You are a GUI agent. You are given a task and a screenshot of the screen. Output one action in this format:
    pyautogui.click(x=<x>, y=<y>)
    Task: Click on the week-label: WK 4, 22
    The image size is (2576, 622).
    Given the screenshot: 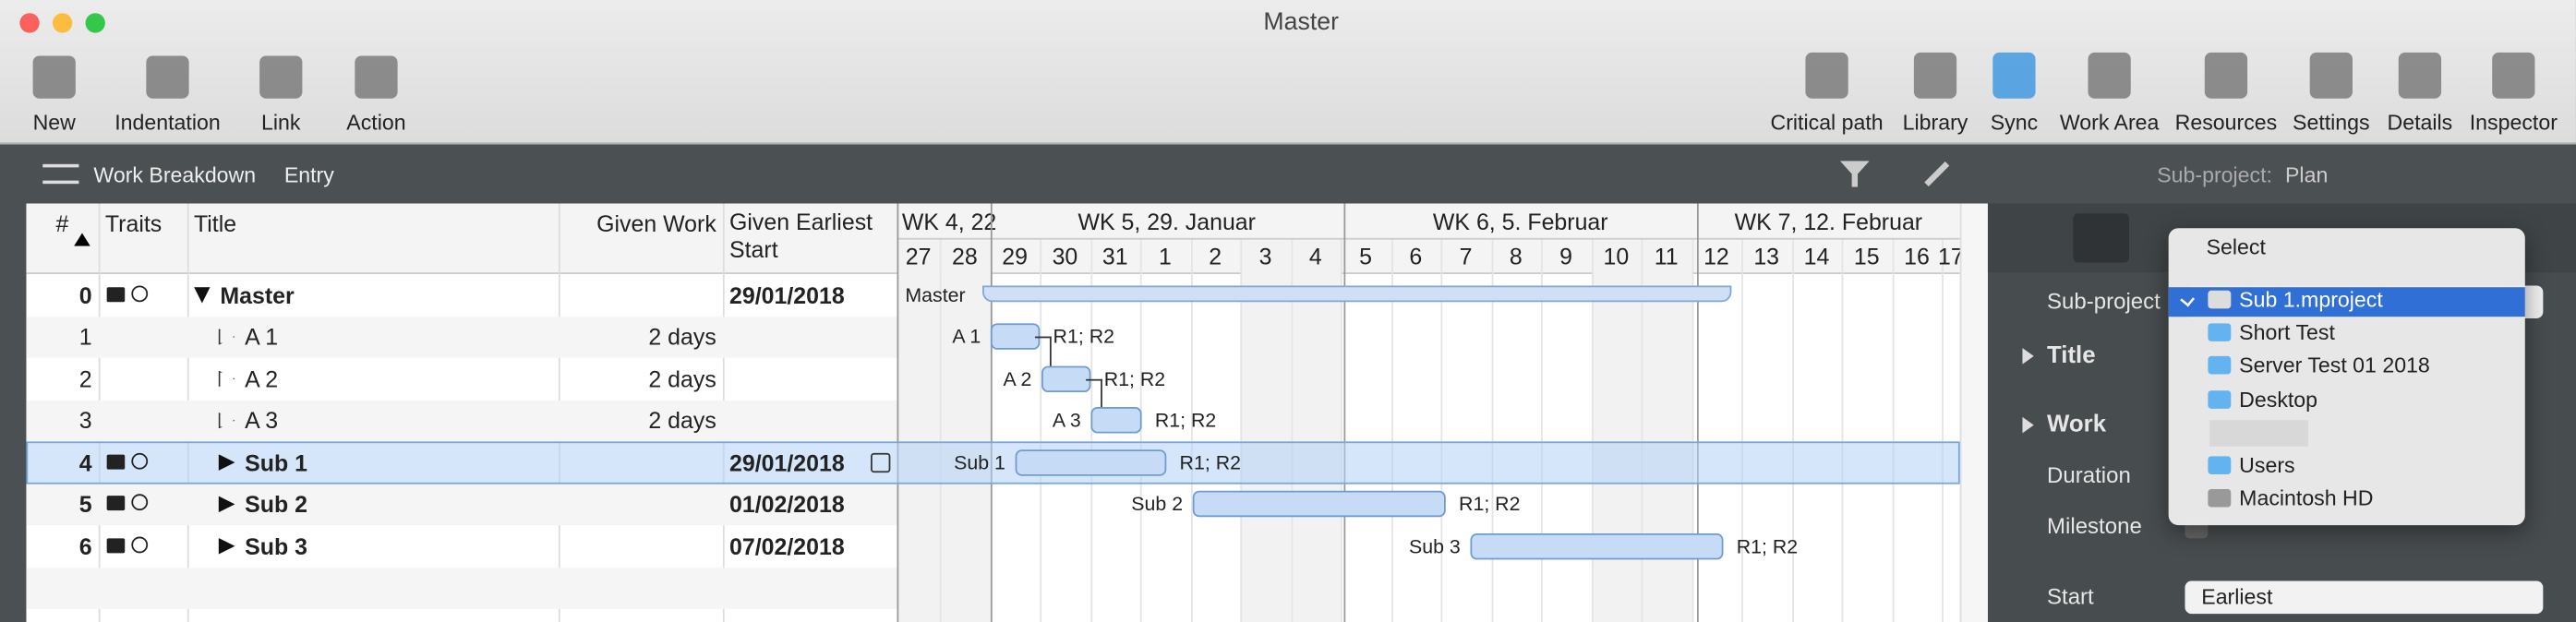 What is the action you would take?
    pyautogui.click(x=949, y=221)
    